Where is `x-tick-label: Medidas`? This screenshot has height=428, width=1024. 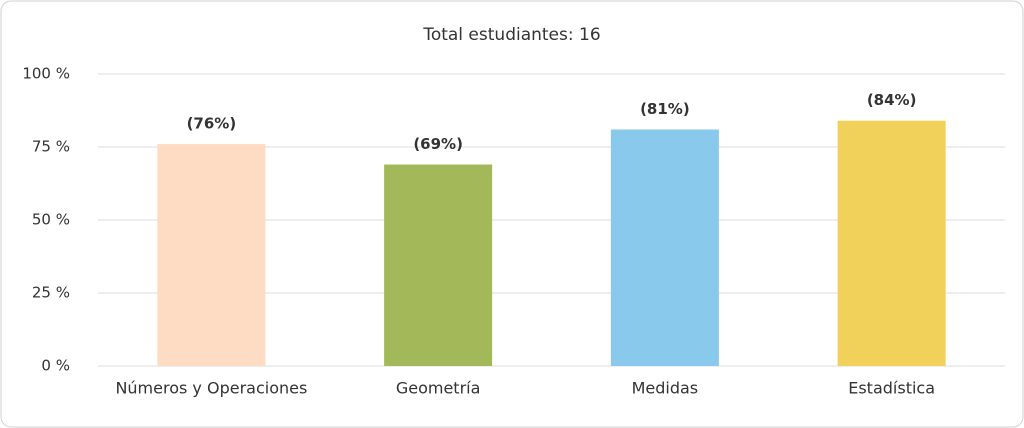 x-tick-label: Medidas is located at coordinates (665, 388).